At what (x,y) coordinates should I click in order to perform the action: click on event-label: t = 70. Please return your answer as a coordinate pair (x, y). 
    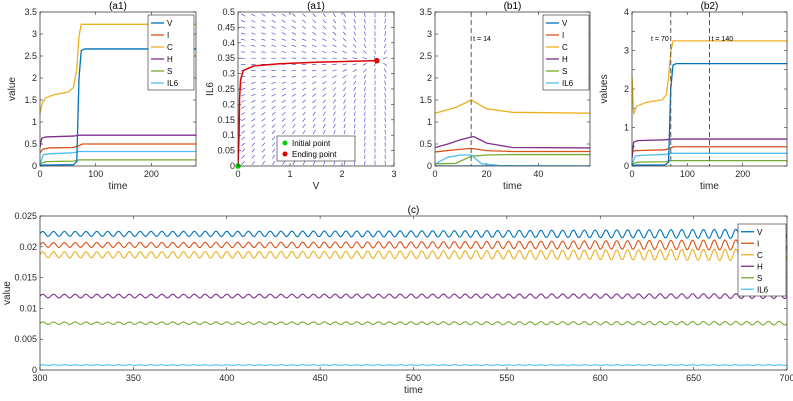
    Looking at the image, I should click on (660, 39).